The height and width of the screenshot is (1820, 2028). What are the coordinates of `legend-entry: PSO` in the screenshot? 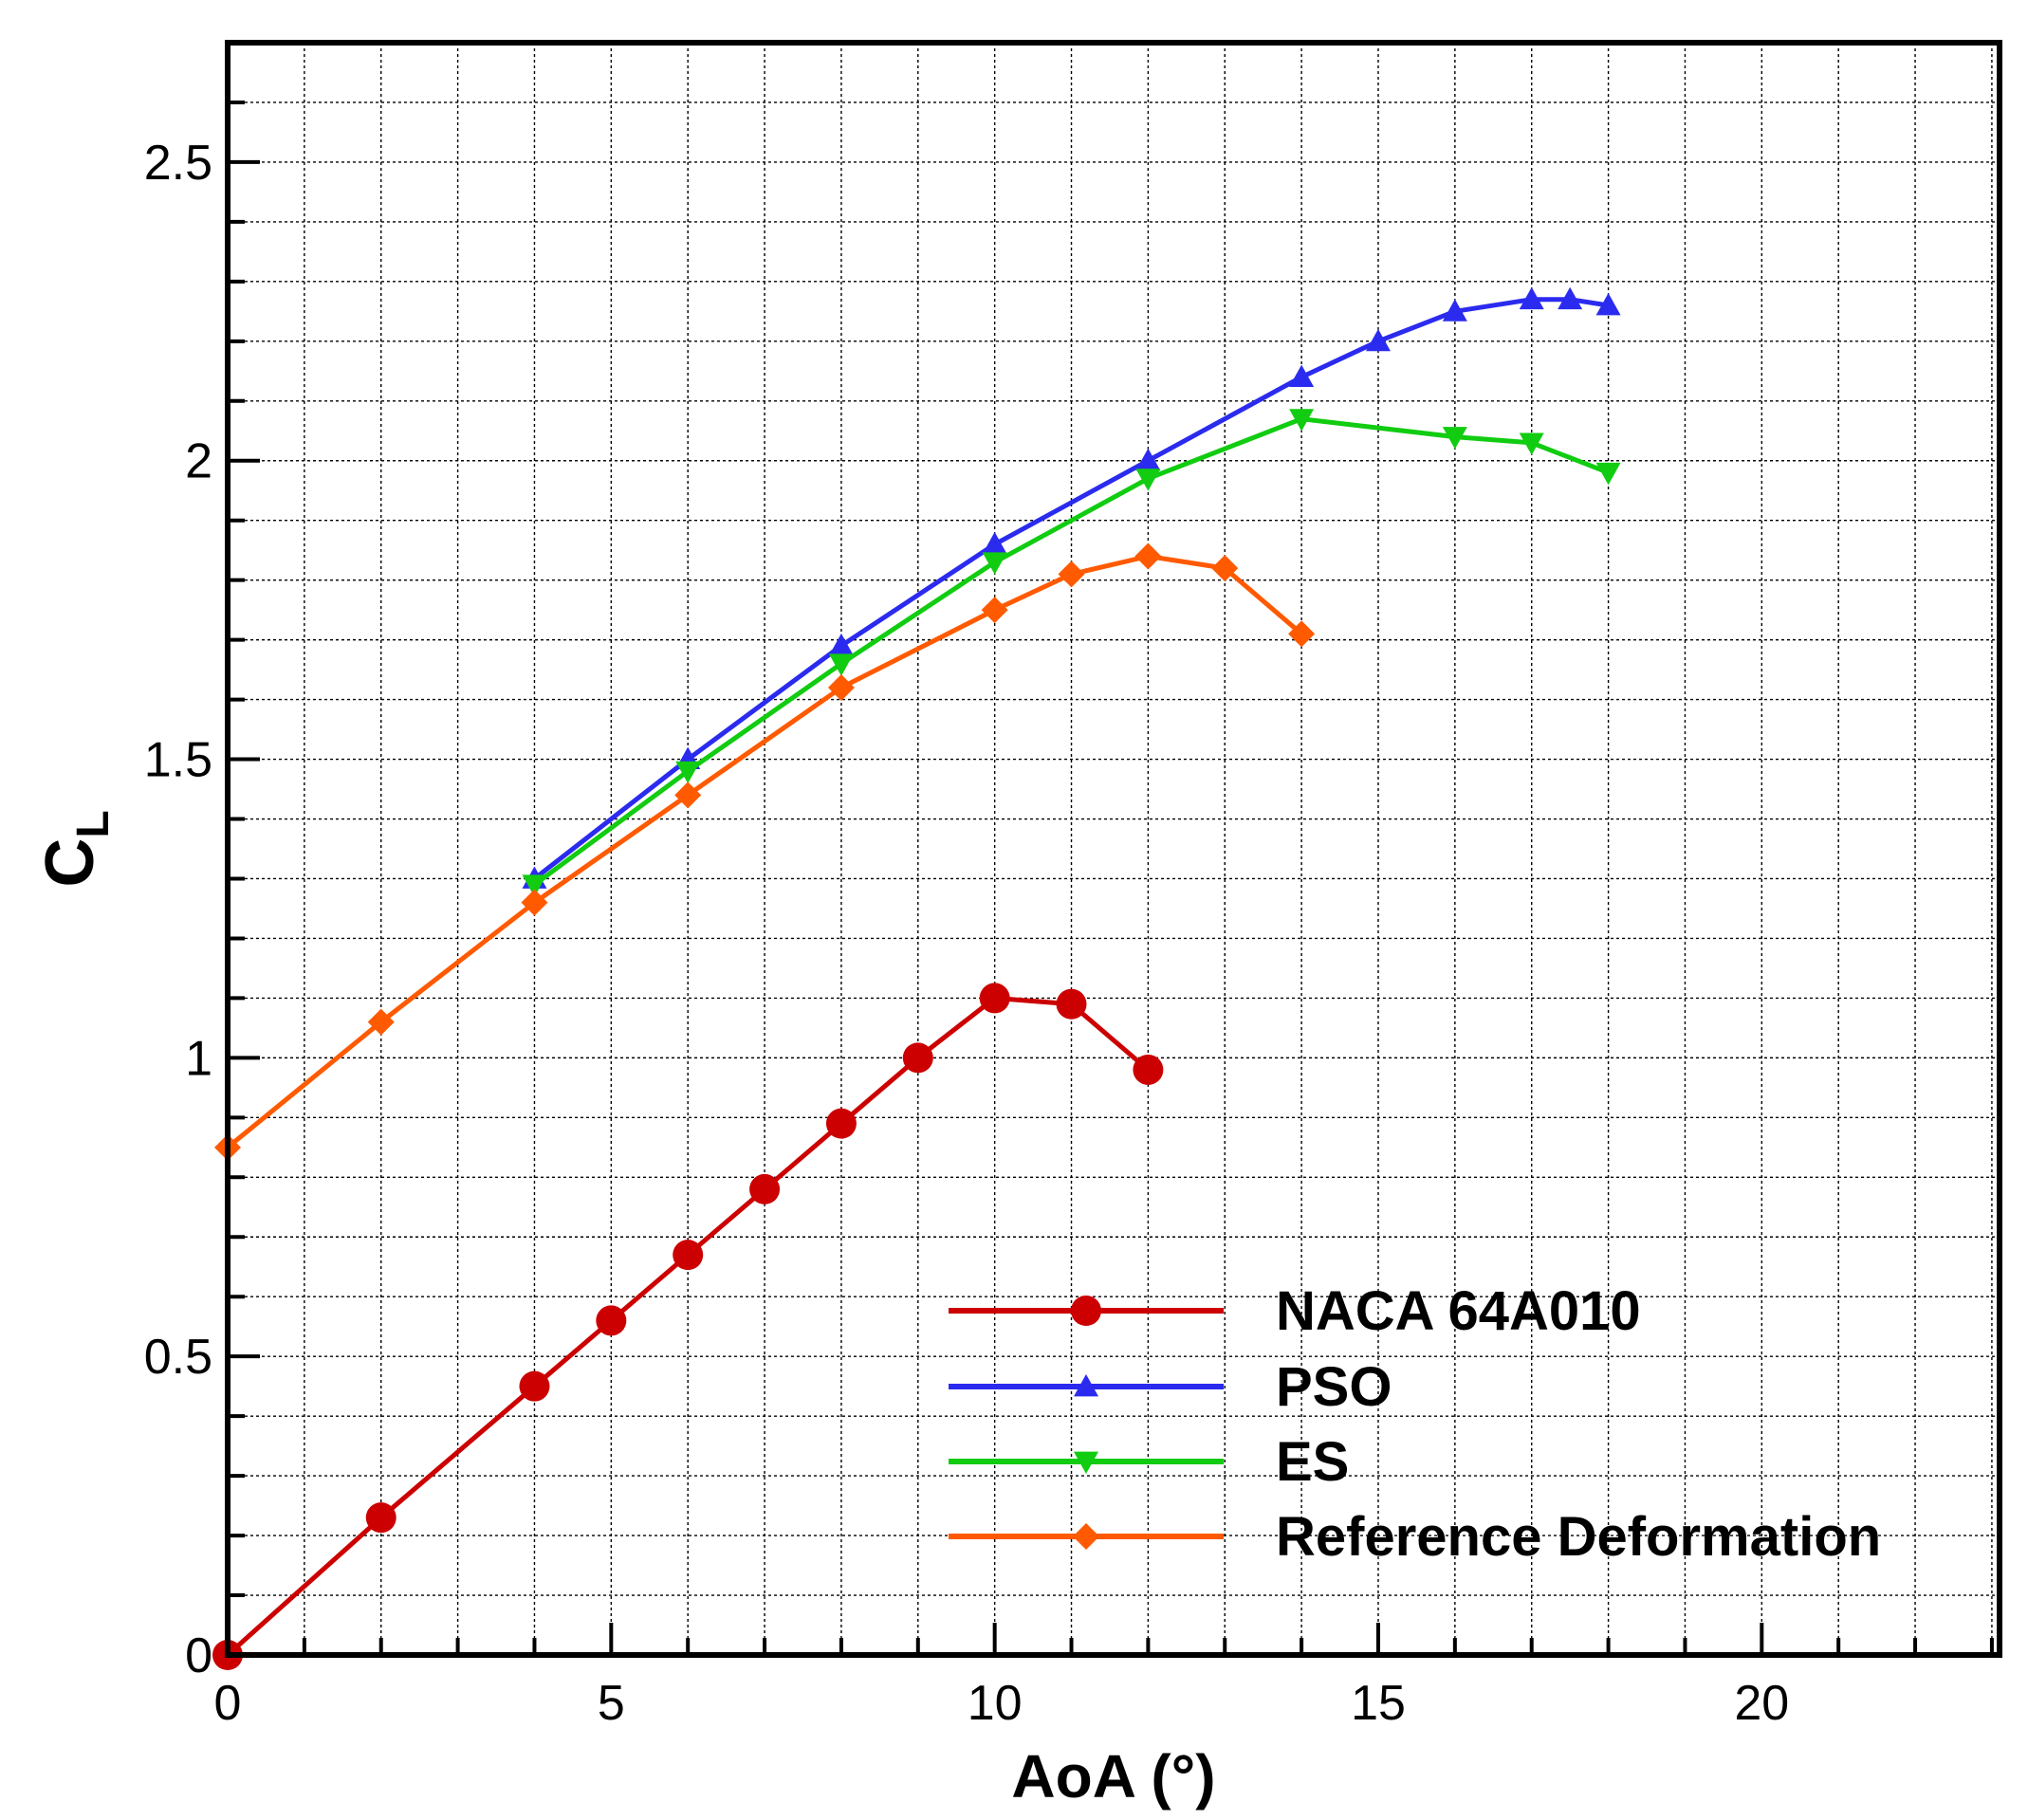 It's located at (1170, 1387).